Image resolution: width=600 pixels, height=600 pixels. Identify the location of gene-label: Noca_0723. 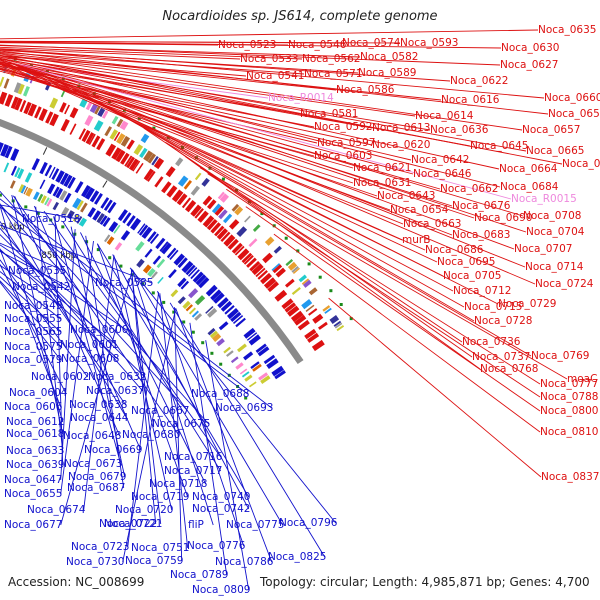
(100, 547).